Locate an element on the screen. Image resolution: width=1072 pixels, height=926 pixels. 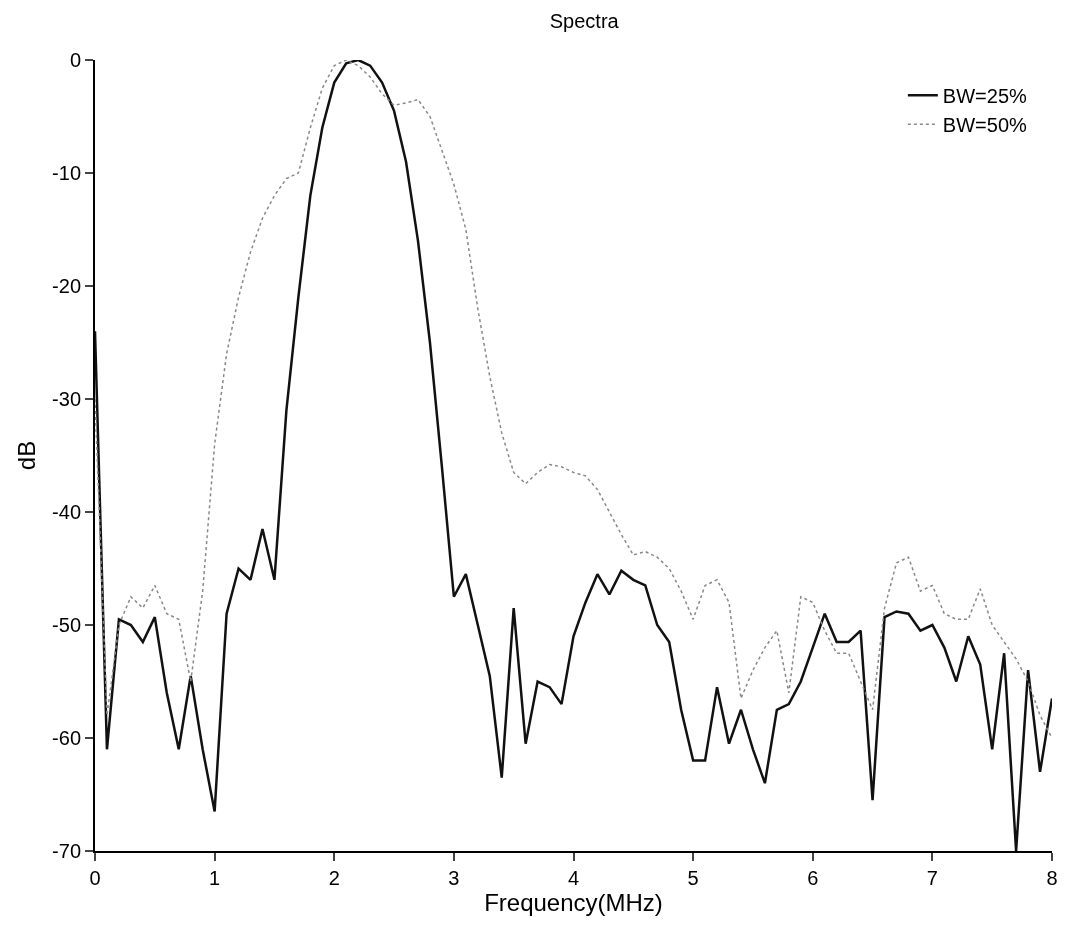
y-tick-label: 0 is located at coordinates (75, 60).